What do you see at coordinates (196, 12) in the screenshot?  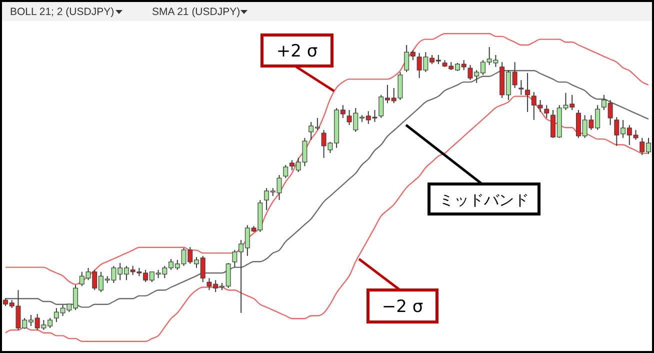 I see `text: SMA 21 (USDJPY)` at bounding box center [196, 12].